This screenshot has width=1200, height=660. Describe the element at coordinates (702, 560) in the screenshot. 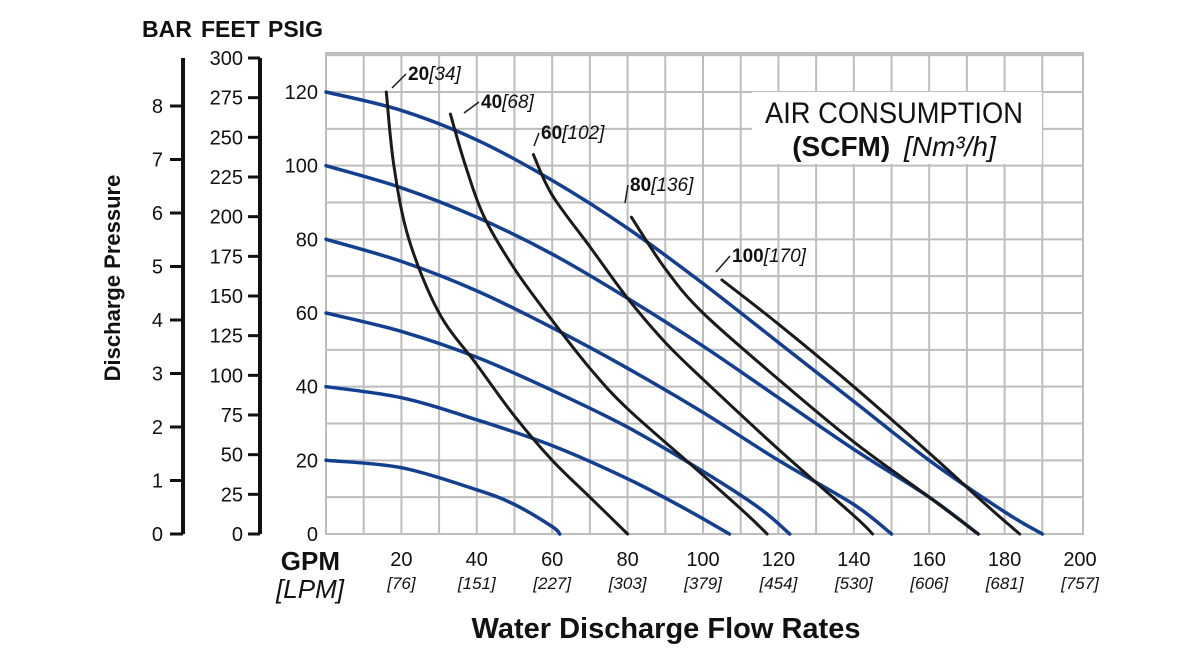

I see `x-tick-label: 100` at that location.